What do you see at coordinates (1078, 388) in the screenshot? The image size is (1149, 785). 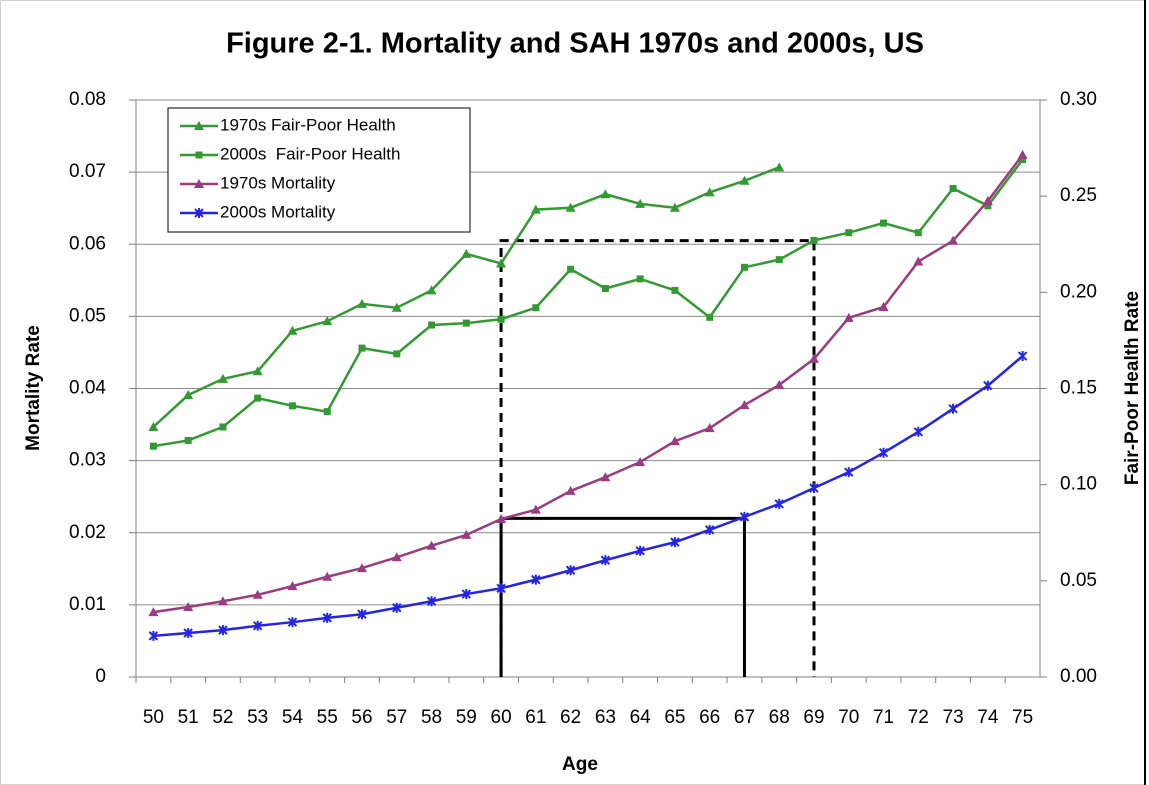 I see `y2-tick-label: 0.15` at bounding box center [1078, 388].